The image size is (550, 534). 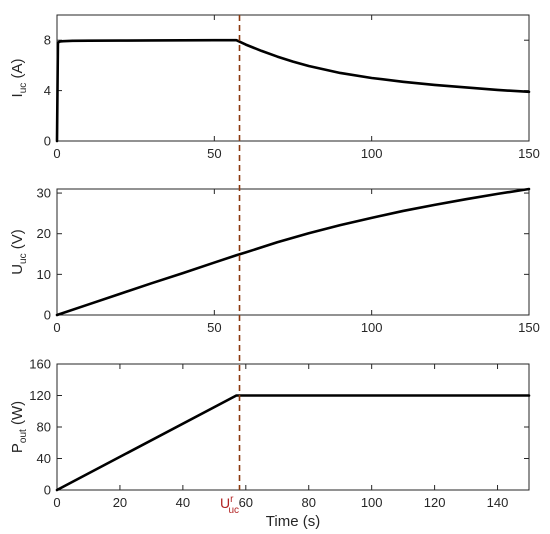 What do you see at coordinates (56, 153) in the screenshot?
I see `x-tick-label-current: 0` at bounding box center [56, 153].